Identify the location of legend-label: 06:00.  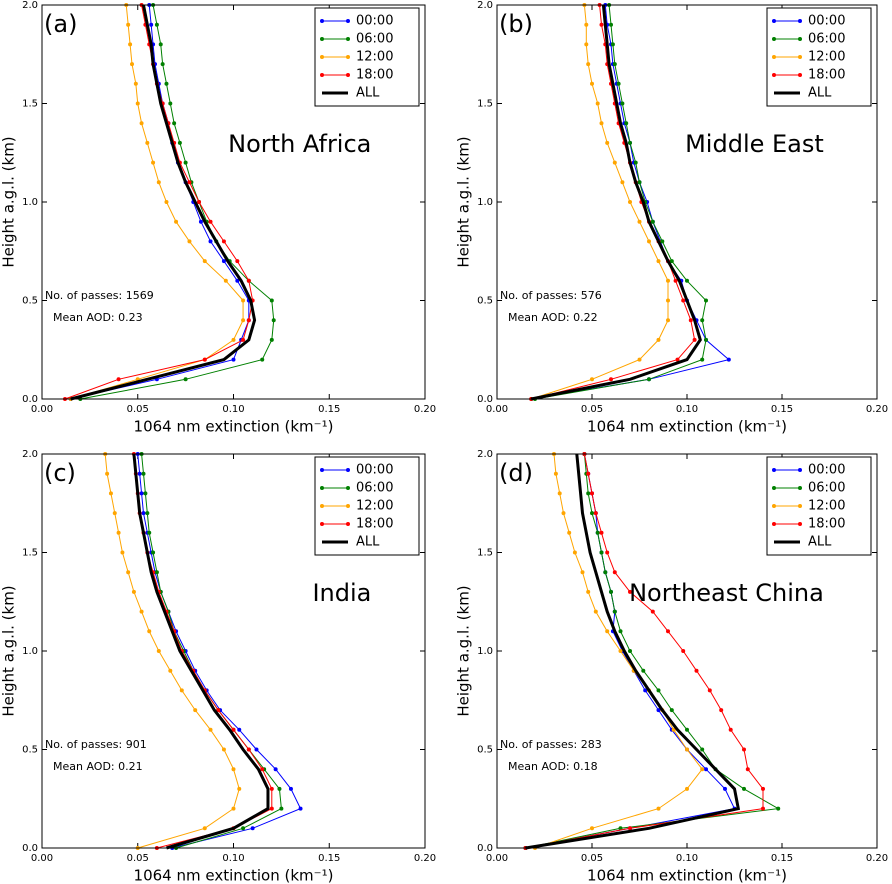
(374, 39).